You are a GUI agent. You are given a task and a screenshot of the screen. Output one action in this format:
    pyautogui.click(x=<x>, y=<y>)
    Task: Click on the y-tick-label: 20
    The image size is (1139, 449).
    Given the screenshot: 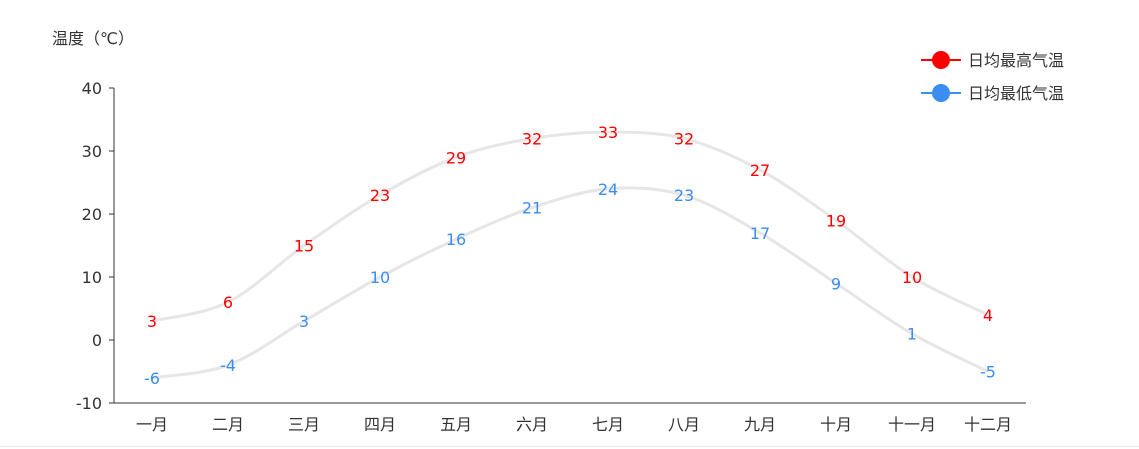 What is the action you would take?
    pyautogui.click(x=92, y=214)
    